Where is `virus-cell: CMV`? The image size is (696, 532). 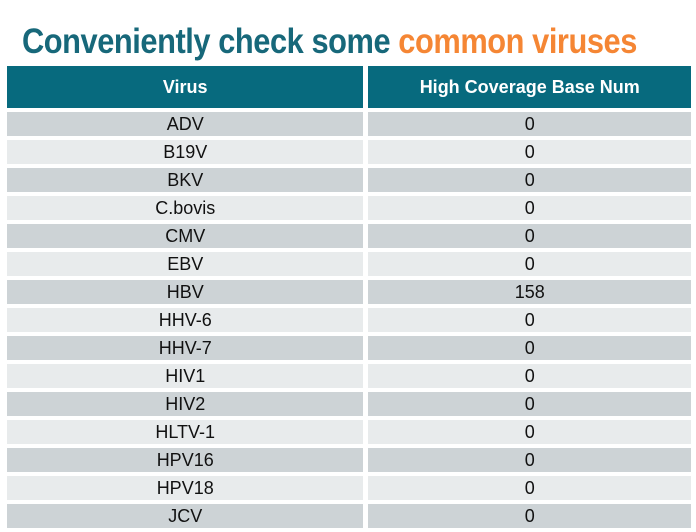
virus-cell: CMV is located at coordinates (185, 236).